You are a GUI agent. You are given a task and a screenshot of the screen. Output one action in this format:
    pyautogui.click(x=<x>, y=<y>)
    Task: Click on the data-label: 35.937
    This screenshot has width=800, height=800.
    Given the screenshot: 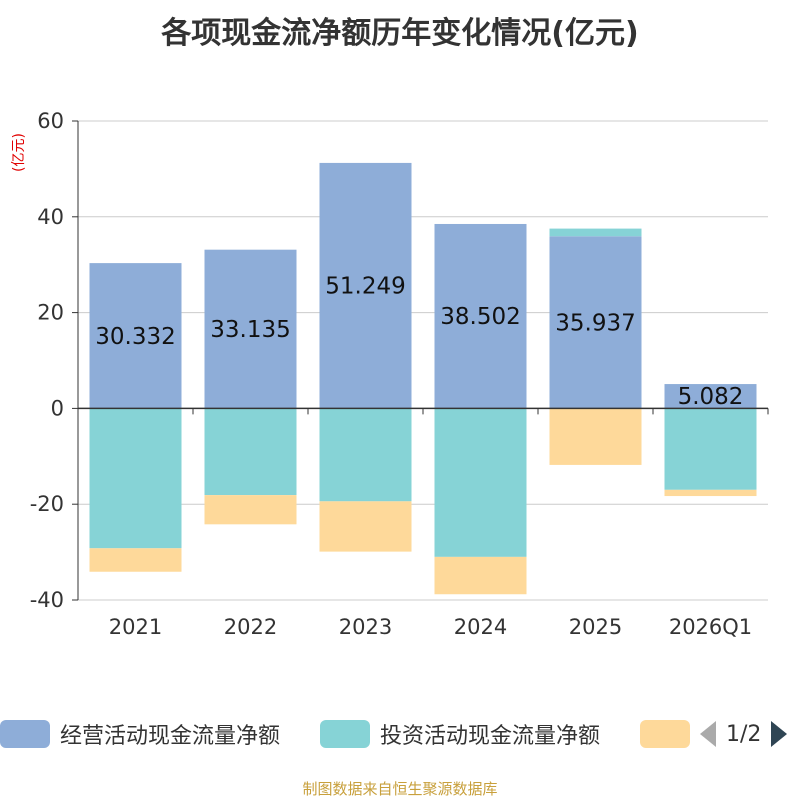 What is the action you would take?
    pyautogui.click(x=595, y=323)
    